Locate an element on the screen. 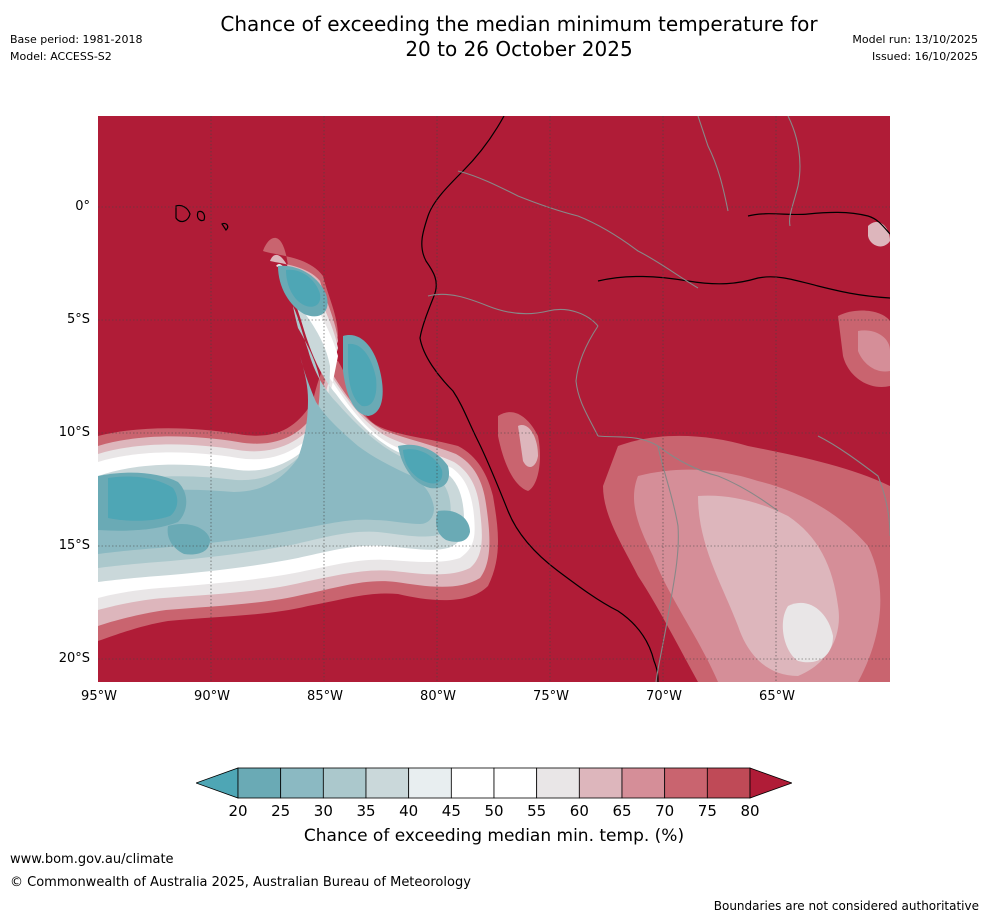 This screenshot has height=919, width=988. colorbar-graphic is located at coordinates (494, 783).